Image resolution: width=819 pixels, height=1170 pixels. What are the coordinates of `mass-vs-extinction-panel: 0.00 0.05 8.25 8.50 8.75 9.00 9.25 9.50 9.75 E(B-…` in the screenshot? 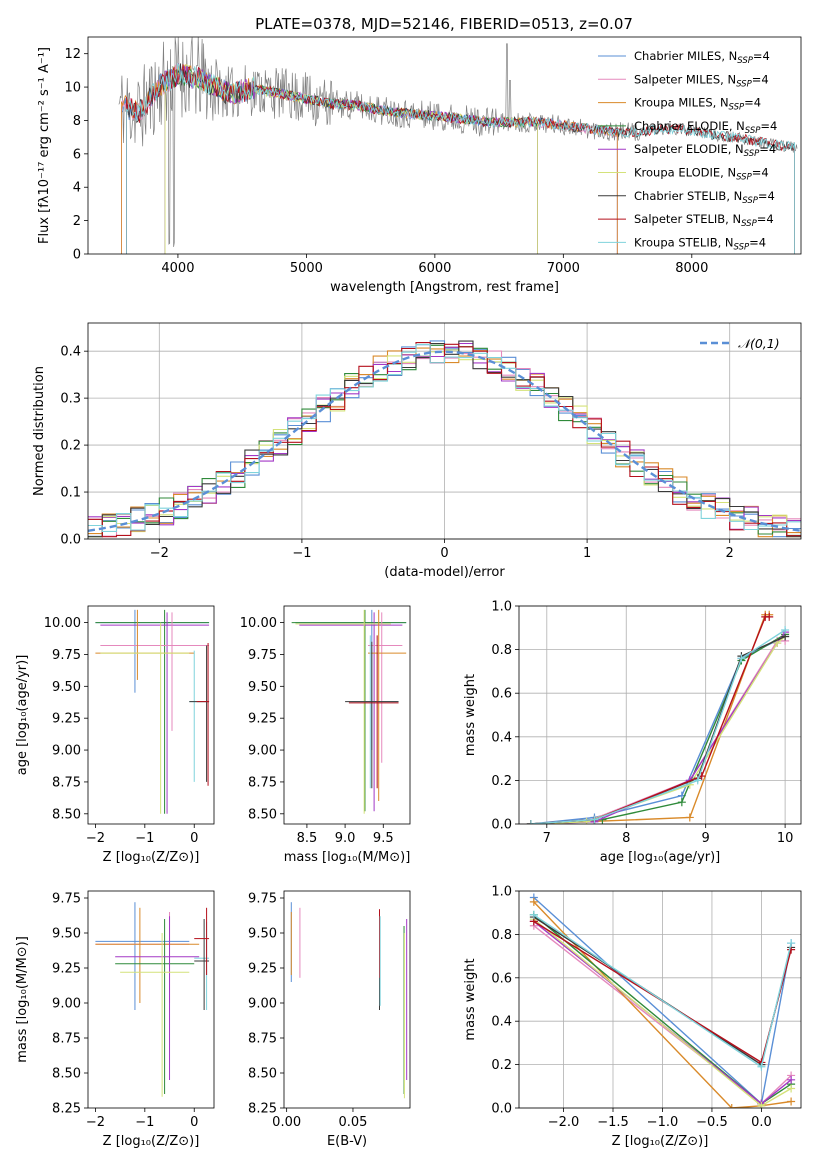 It's located at (329, 1019).